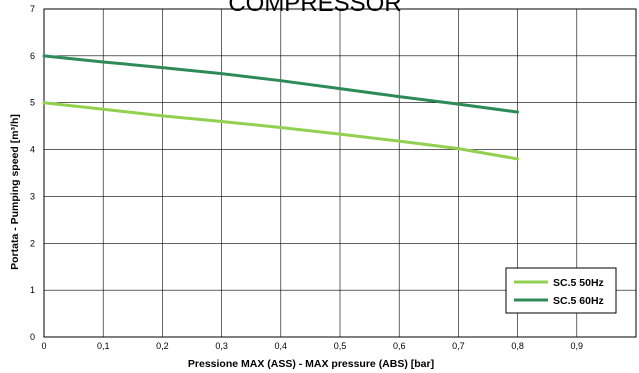 The height and width of the screenshot is (373, 639). What do you see at coordinates (458, 346) in the screenshot?
I see `x-tick-label: 0,7` at bounding box center [458, 346].